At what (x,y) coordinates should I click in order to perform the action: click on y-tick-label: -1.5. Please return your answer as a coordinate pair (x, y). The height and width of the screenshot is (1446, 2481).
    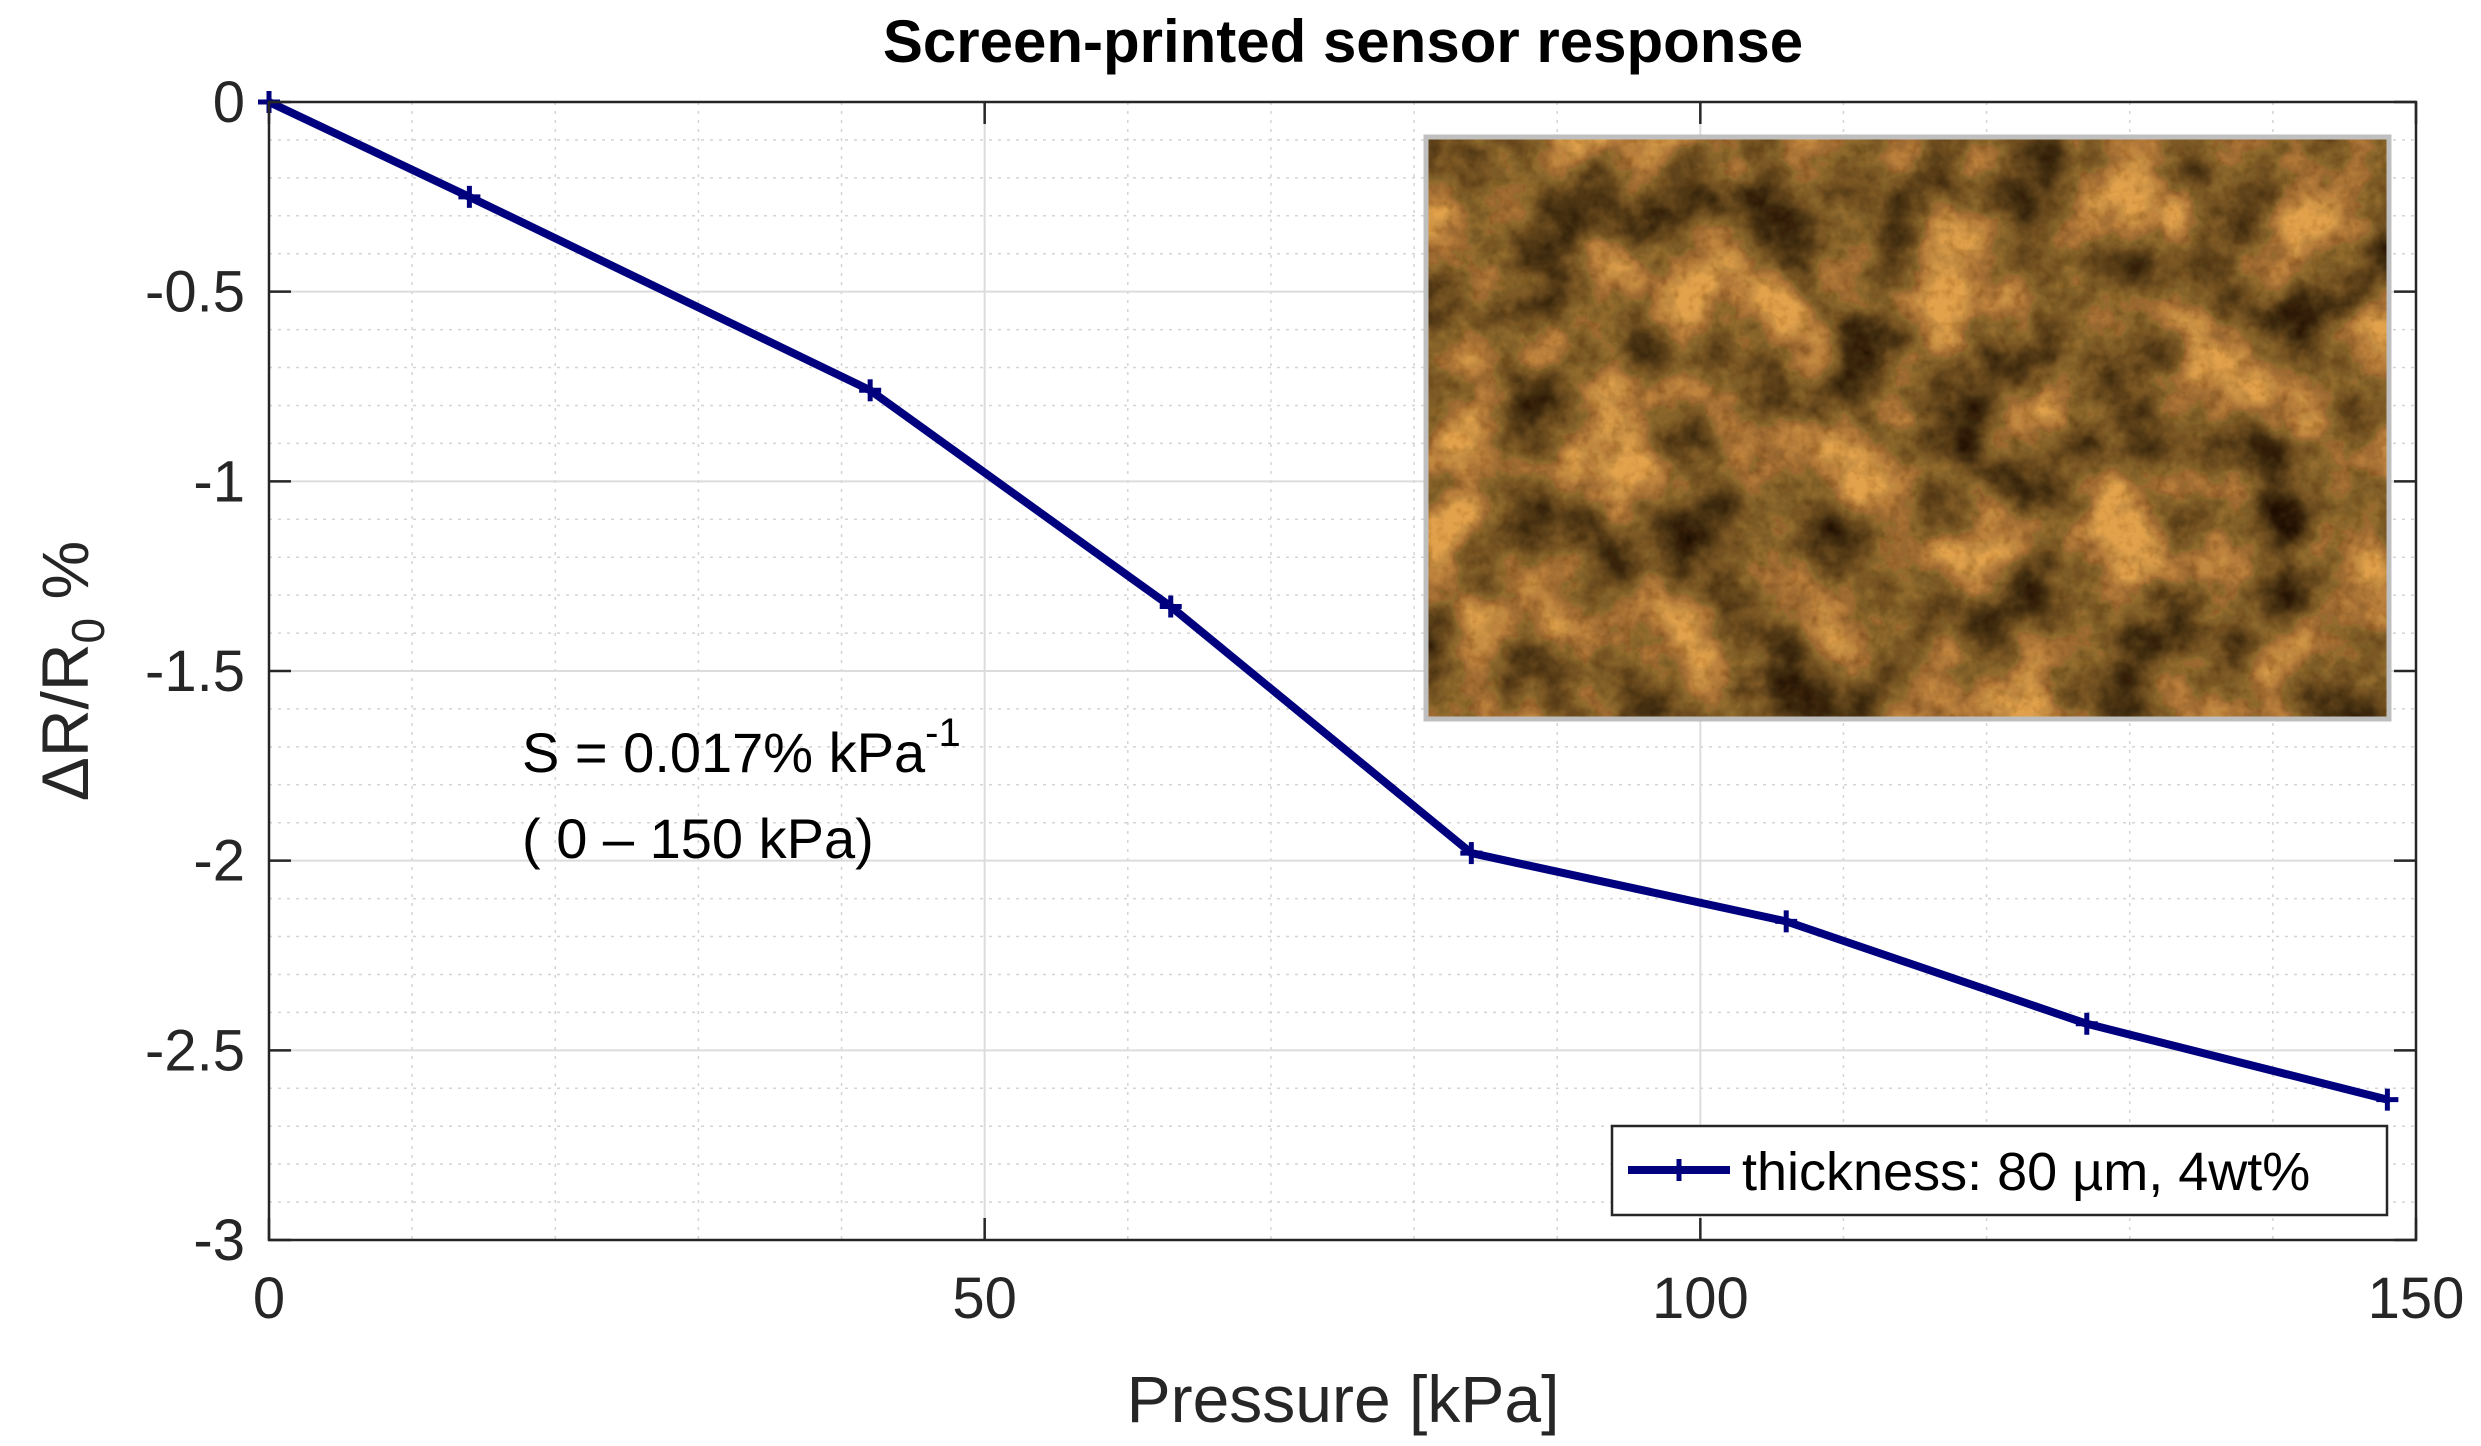
    Looking at the image, I should click on (195, 671).